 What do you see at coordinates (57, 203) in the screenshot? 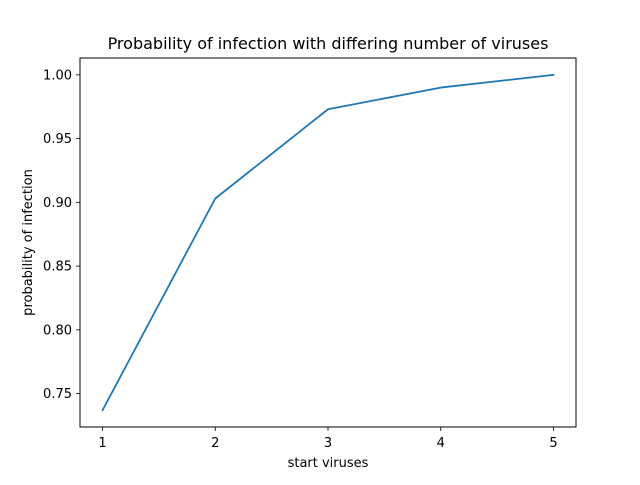
I see `y-tick-label: 0.90` at bounding box center [57, 203].